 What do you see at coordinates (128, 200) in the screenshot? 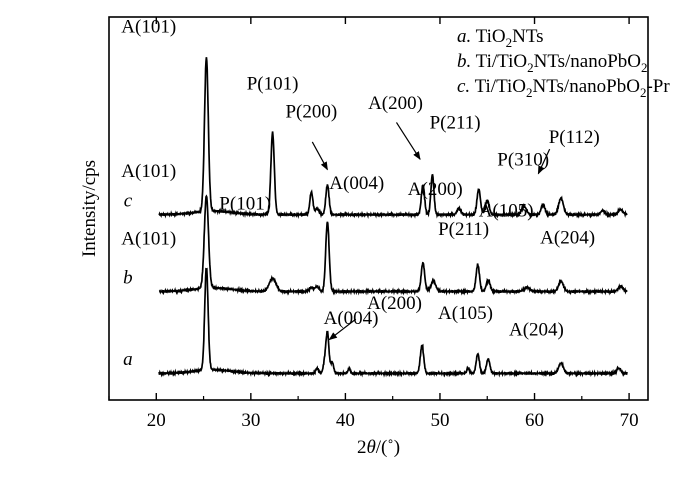
I see `series-c-letter: c` at bounding box center [128, 200].